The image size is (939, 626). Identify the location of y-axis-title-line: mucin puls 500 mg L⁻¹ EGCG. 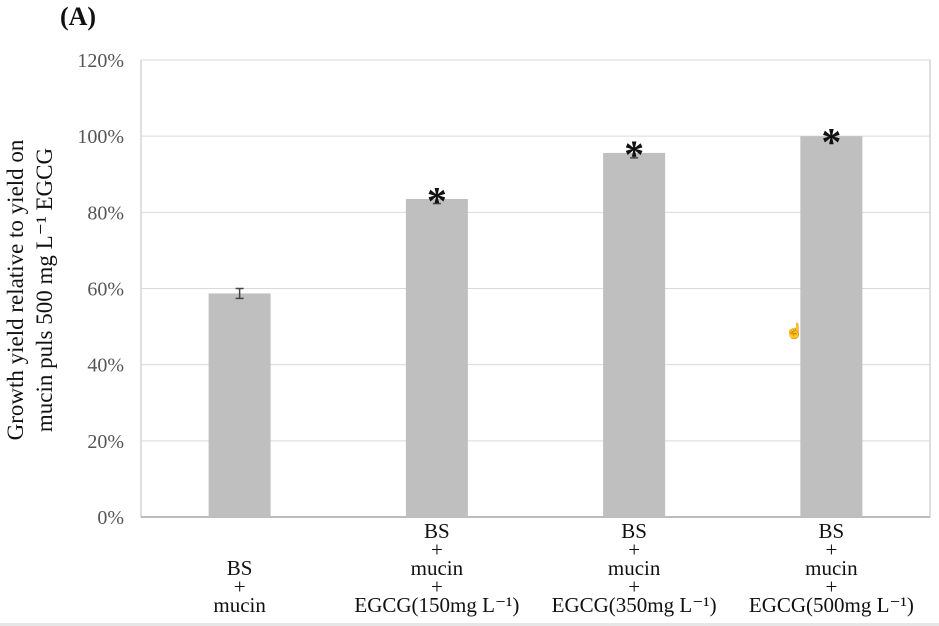
(44, 290).